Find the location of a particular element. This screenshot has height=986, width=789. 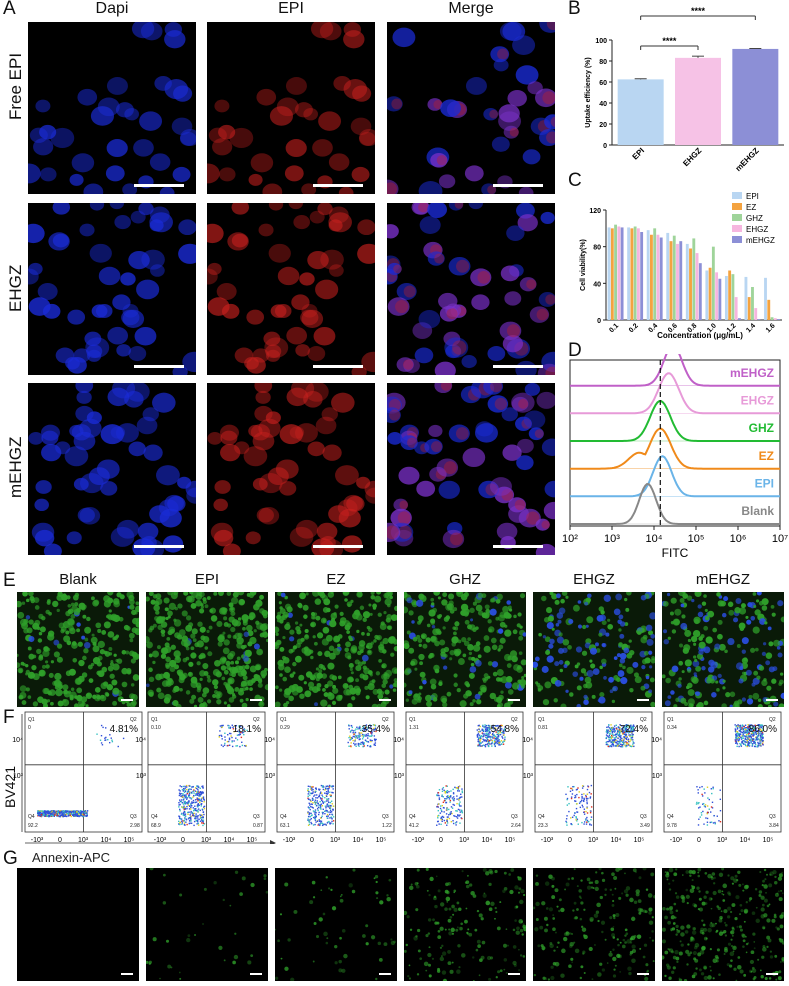

significance-label: **** is located at coordinates (669, 41).